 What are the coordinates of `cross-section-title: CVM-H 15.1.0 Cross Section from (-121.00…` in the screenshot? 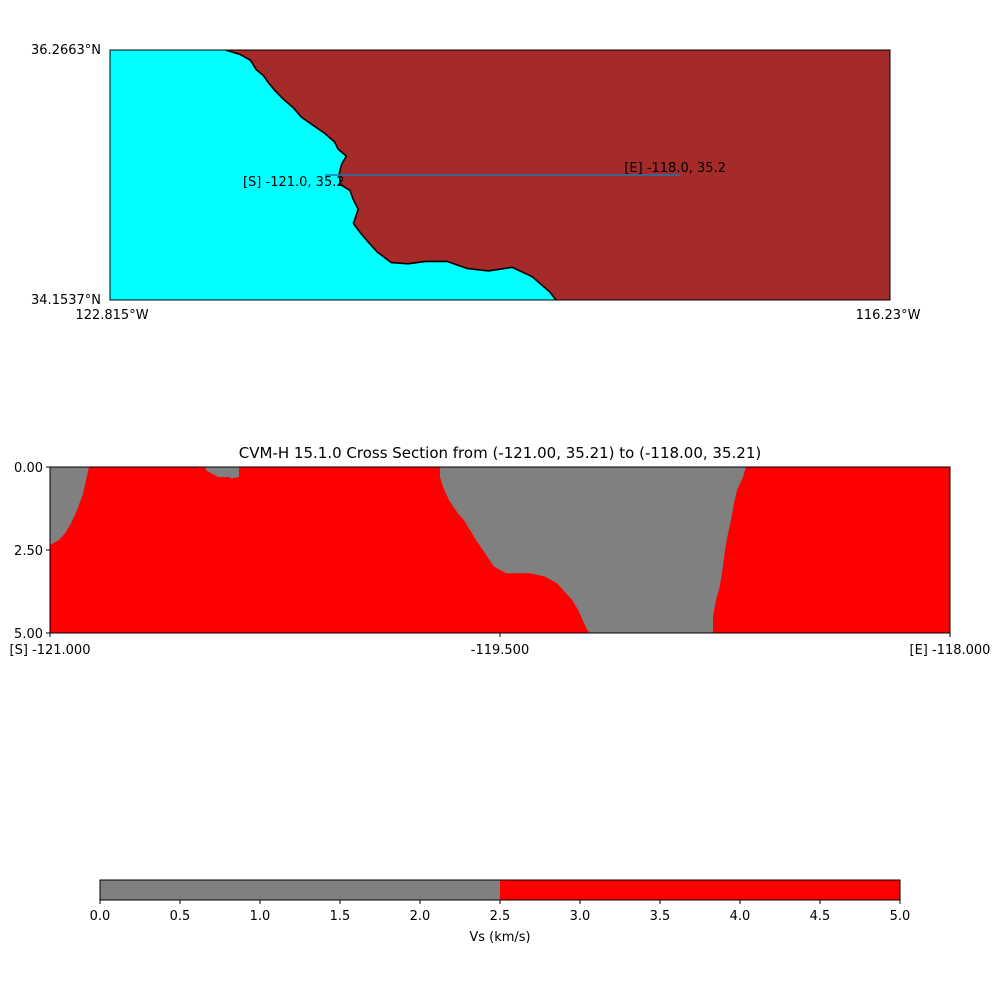 It's located at (500, 453).